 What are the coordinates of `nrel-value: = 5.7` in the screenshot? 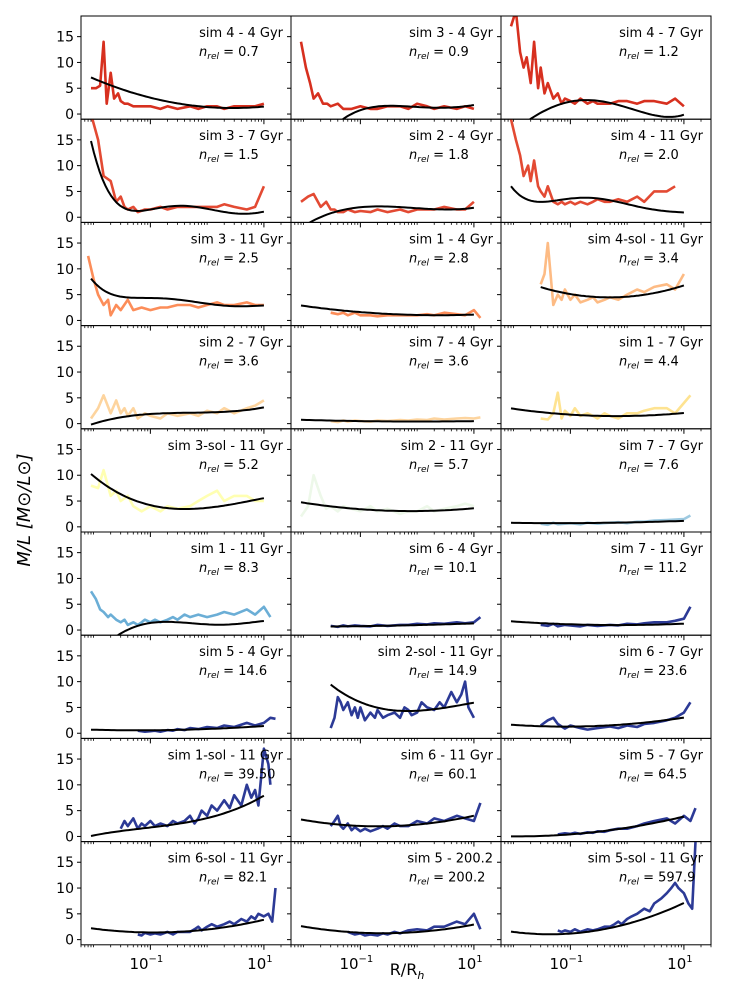 It's located at (449, 465).